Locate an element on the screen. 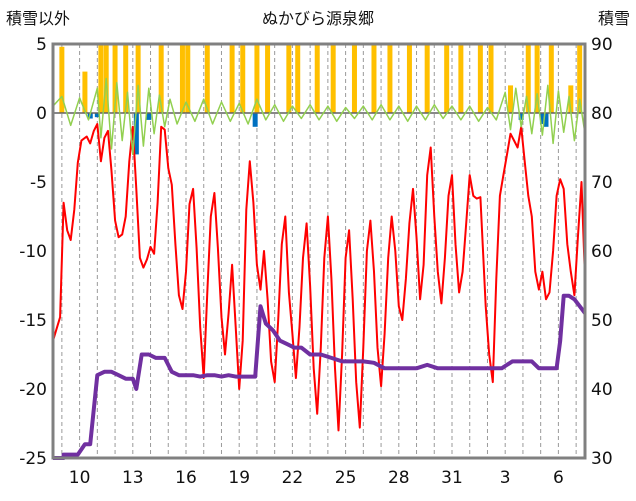 This screenshot has height=501, width=636. x-axis-ticks: 10 13 16 19 22 25 28 31 3 6 is located at coordinates (316, 478).